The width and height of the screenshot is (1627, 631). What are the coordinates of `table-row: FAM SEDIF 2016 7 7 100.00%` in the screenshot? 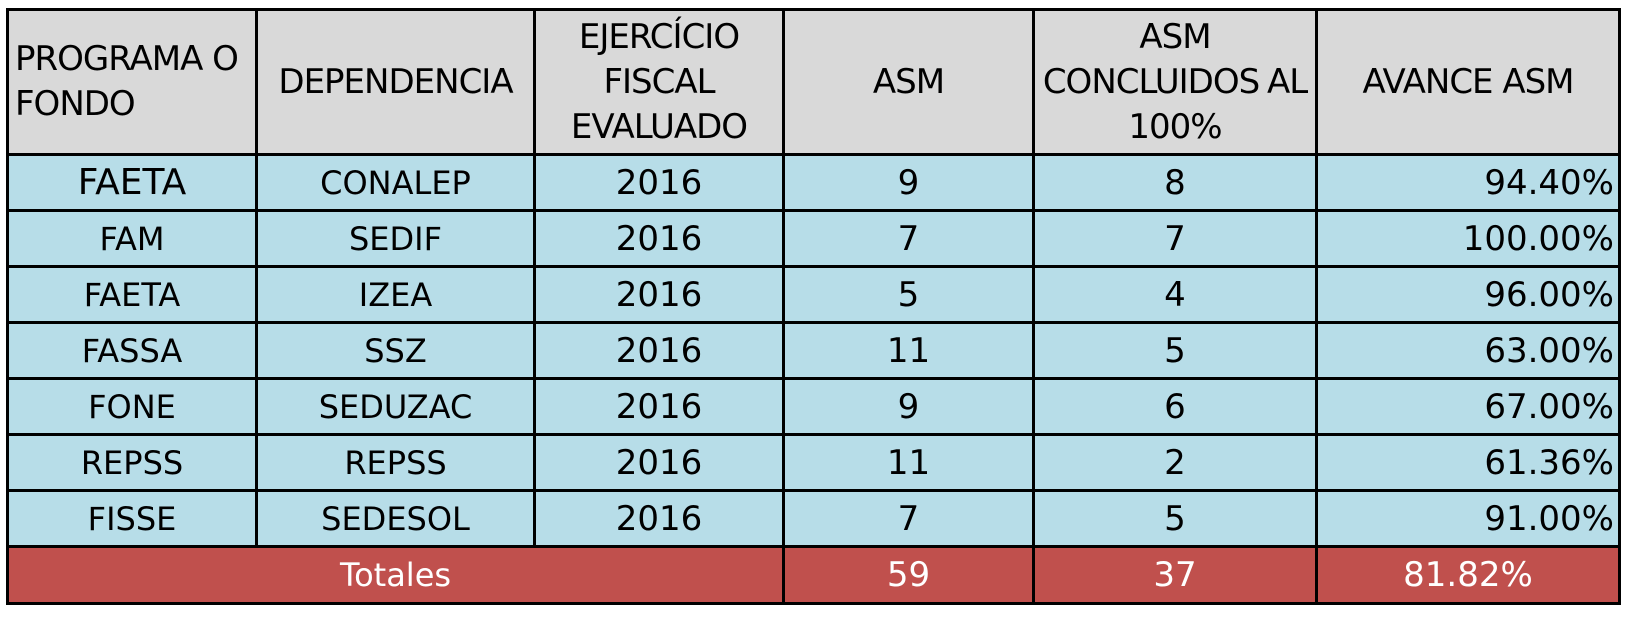 It's located at (813, 238).